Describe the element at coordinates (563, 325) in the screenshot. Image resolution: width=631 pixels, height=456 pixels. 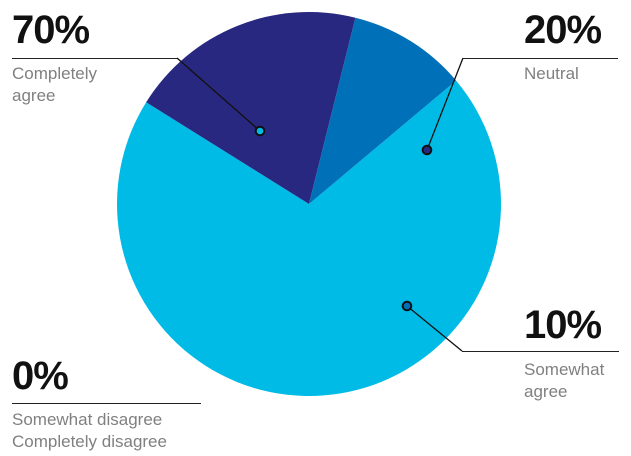
I see `slice-percent-somewhat-agree: 10%` at that location.